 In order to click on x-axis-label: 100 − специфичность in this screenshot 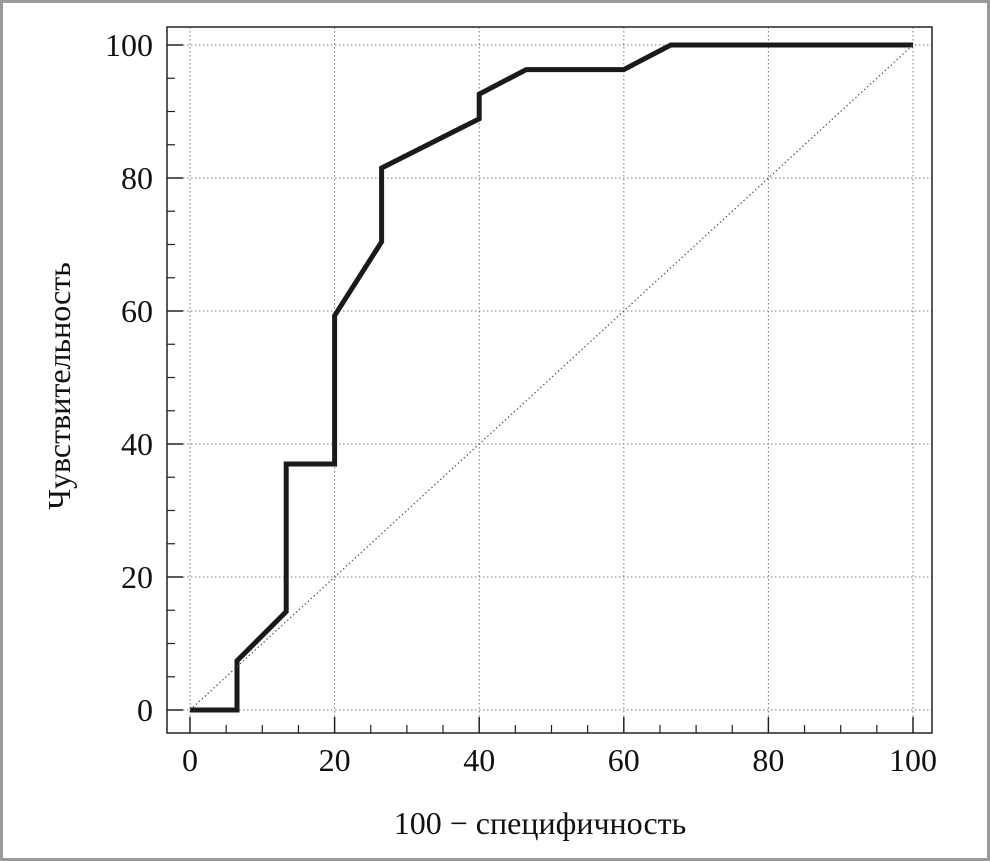, I will do `click(540, 823)`.